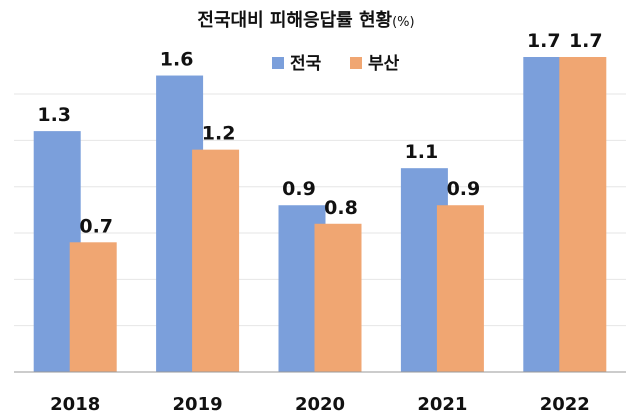 The image size is (640, 415). Describe the element at coordinates (306, 64) in the screenshot. I see `legend-label-jeonguk: 전국` at that location.